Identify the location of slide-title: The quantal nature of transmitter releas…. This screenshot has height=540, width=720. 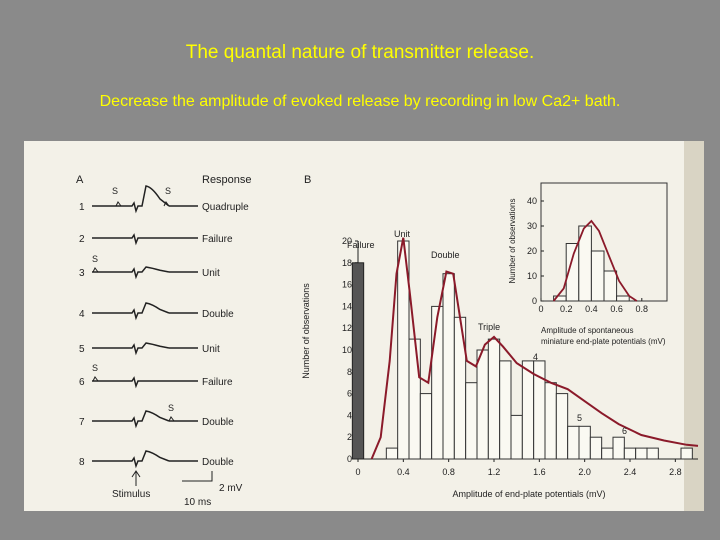
(360, 52).